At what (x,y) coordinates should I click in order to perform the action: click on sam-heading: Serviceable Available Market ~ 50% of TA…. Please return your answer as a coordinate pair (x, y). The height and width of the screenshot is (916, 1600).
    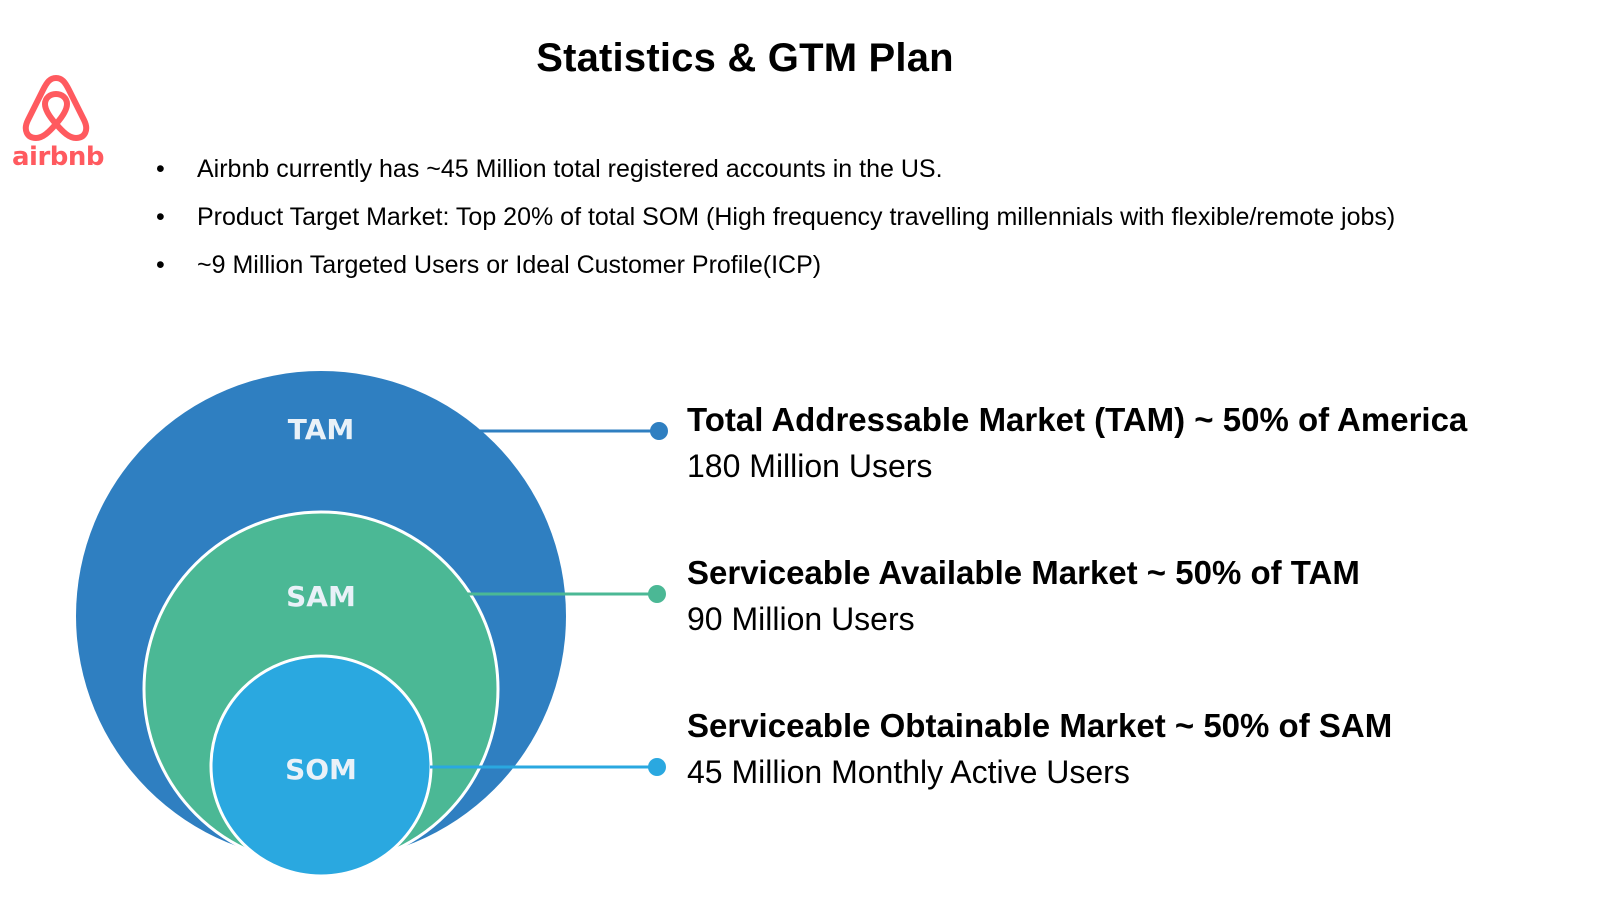
    Looking at the image, I should click on (1023, 572).